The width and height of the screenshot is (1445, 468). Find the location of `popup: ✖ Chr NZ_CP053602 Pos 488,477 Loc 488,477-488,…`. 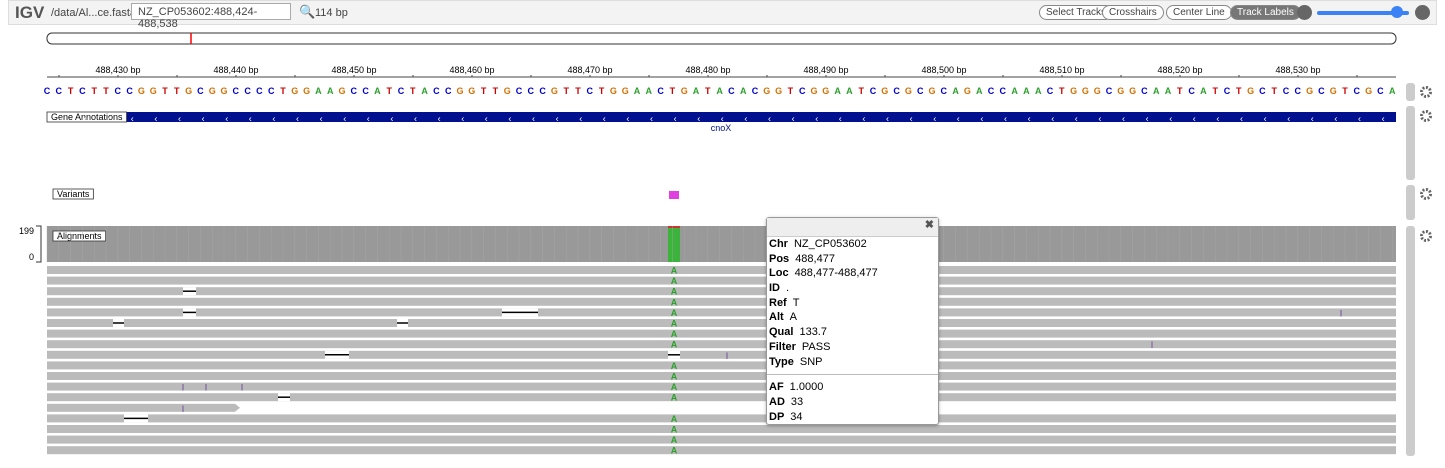

popup: ✖ Chr NZ_CP053602 Pos 488,477 Loc 488,477-488,… is located at coordinates (852, 321).